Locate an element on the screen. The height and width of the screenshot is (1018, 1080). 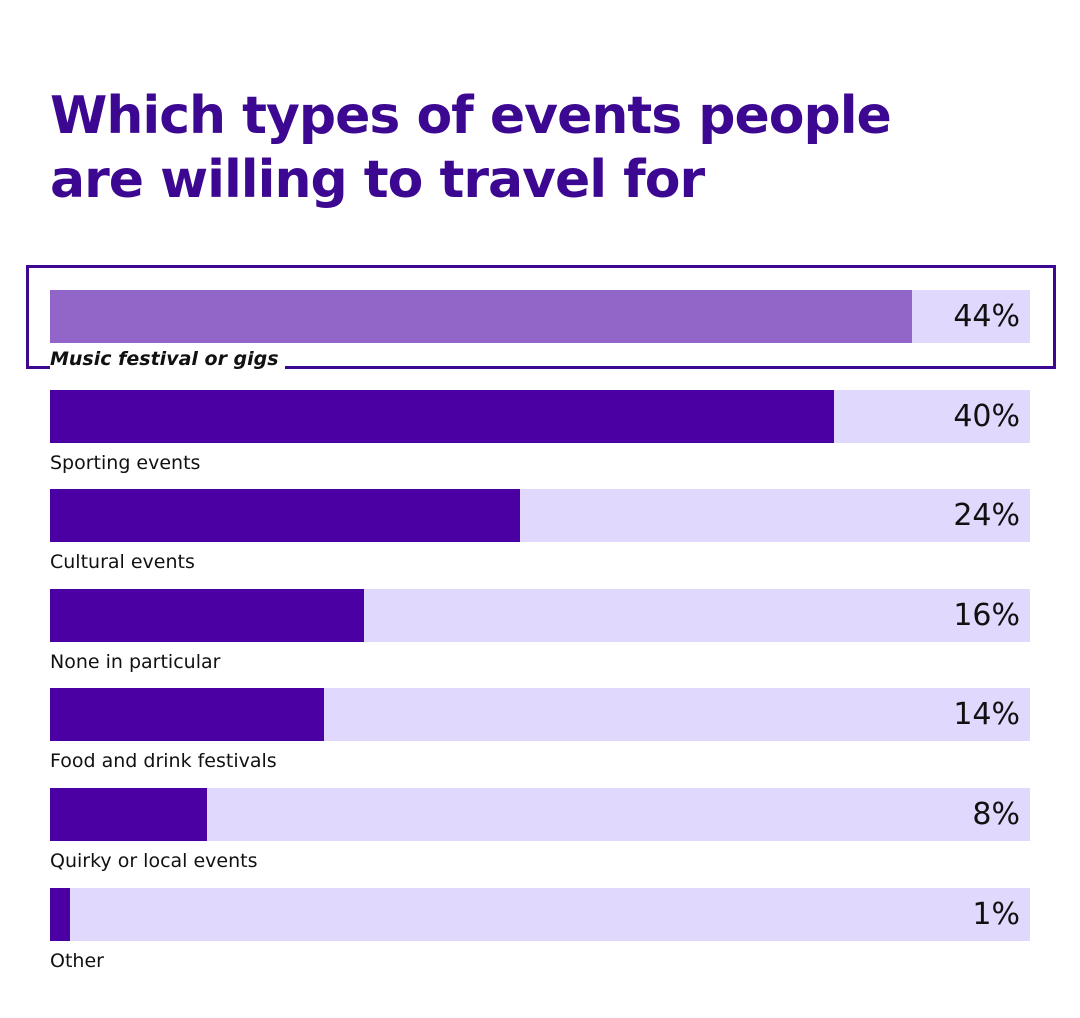
chart-title-line-1: Which types of events people is located at coordinates (471, 116).